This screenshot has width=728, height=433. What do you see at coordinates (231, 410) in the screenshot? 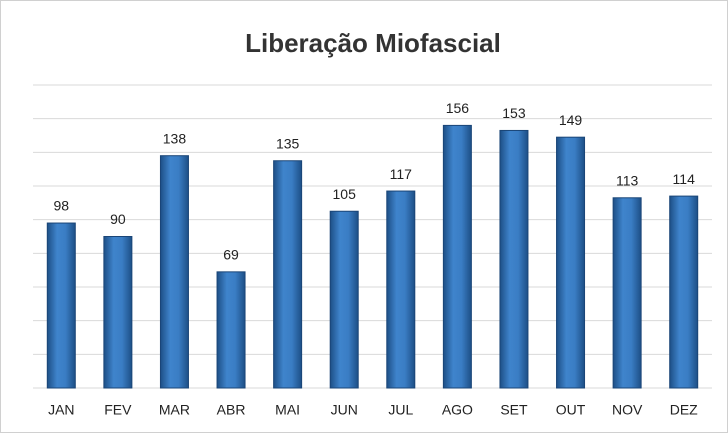
I see `x-tick-label: ABR` at bounding box center [231, 410].